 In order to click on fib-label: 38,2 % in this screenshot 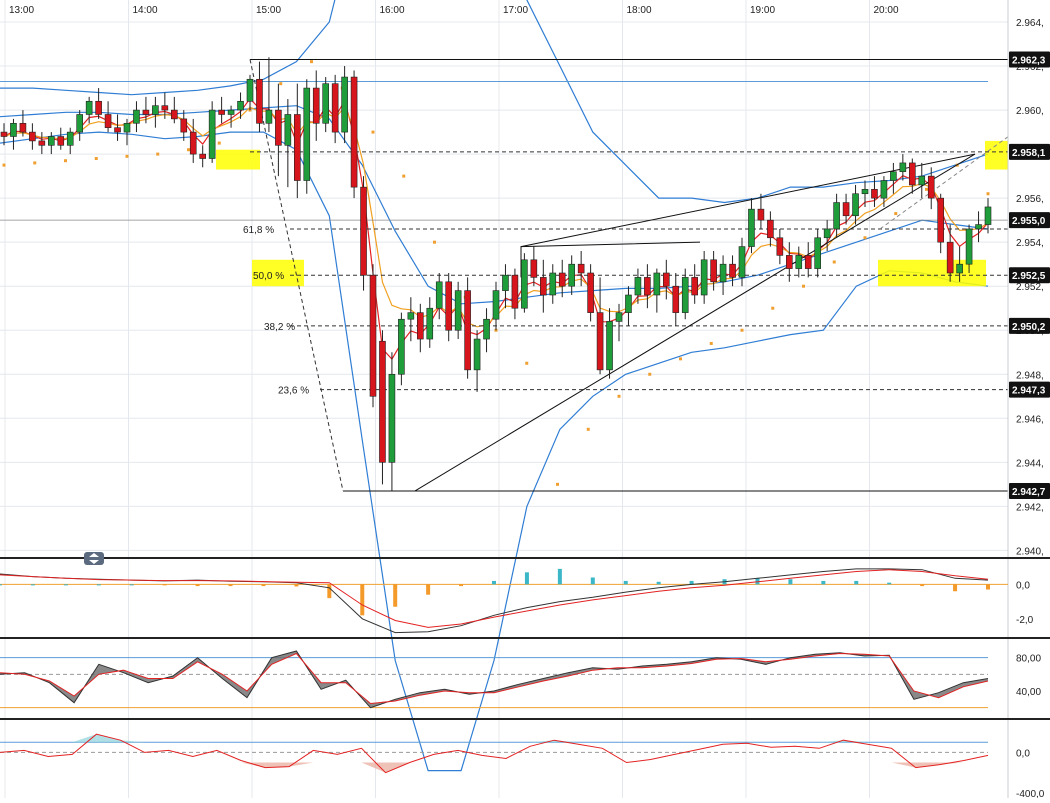, I will do `click(279, 327)`.